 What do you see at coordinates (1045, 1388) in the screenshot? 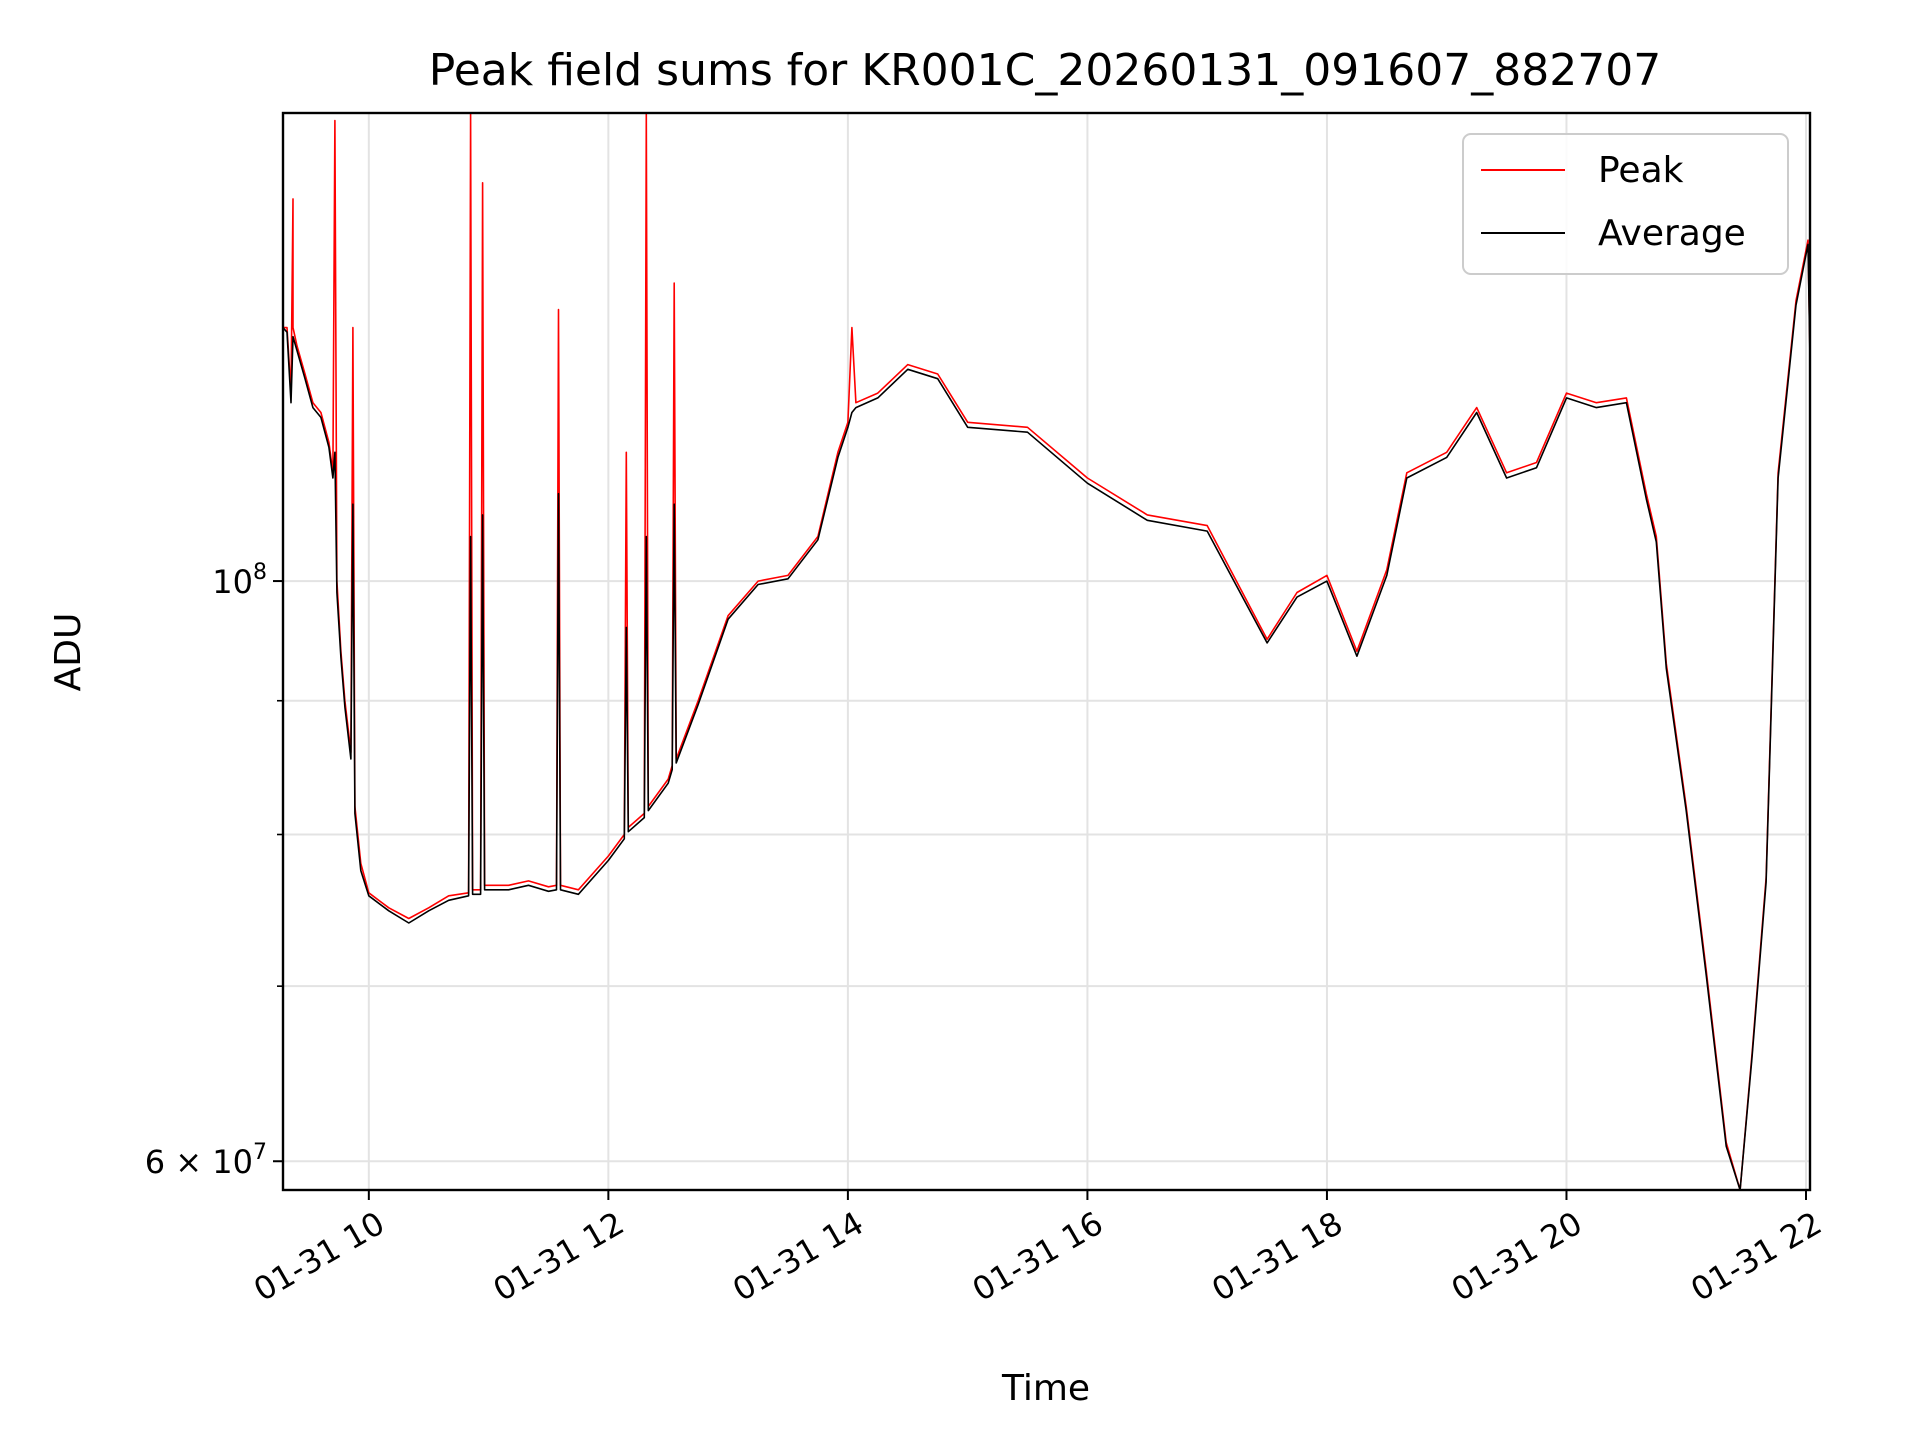
I see `x-axis-label: Time` at bounding box center [1045, 1388].